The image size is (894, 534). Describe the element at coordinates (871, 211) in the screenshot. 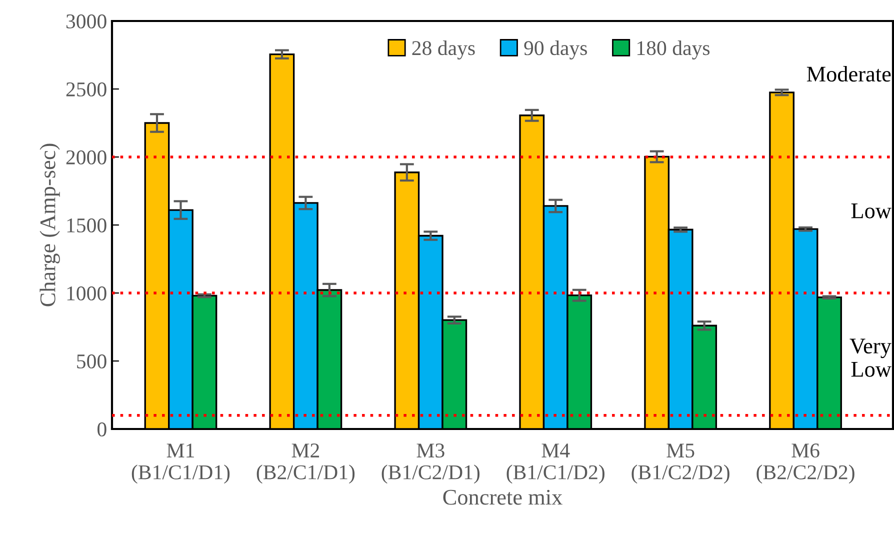

I see `annotation: Low` at that location.